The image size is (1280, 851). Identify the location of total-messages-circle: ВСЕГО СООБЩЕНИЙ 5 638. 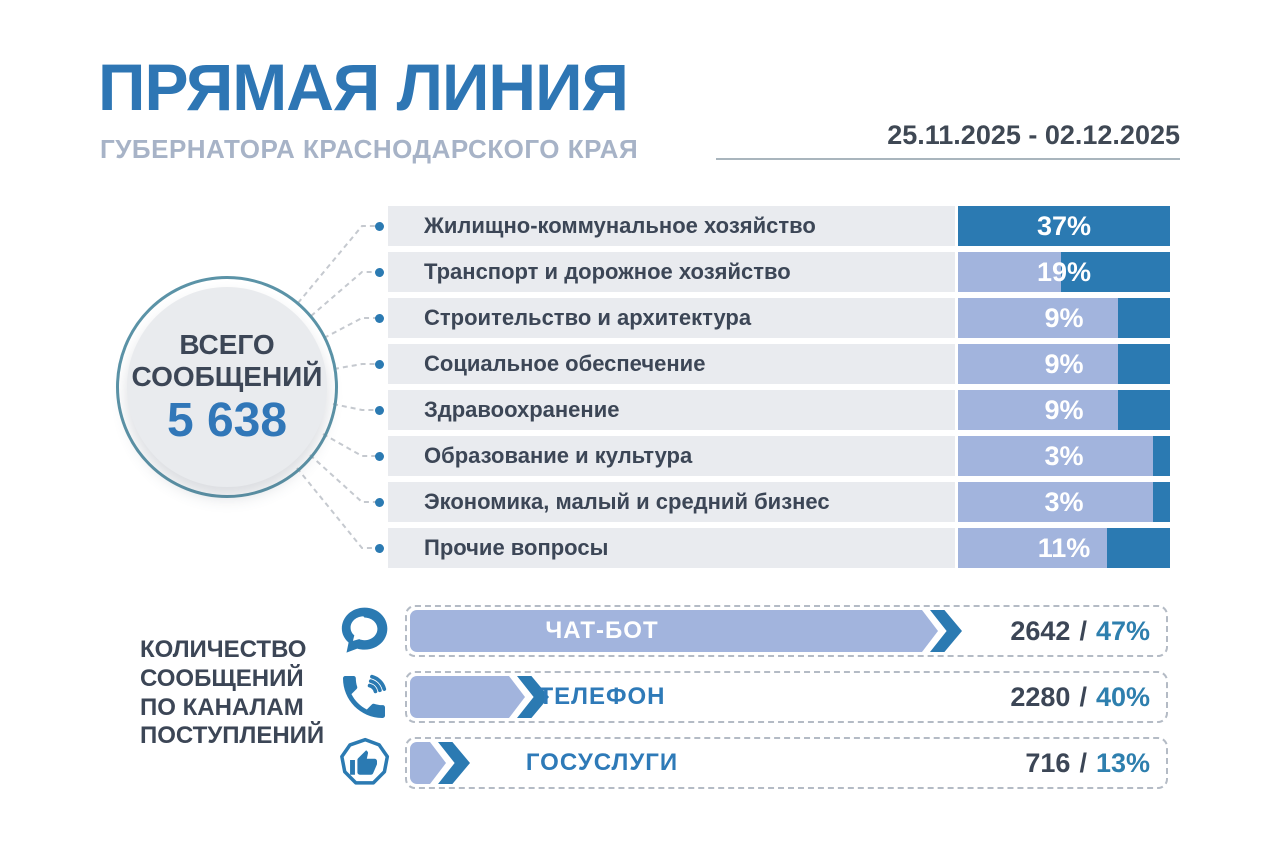
(227, 387).